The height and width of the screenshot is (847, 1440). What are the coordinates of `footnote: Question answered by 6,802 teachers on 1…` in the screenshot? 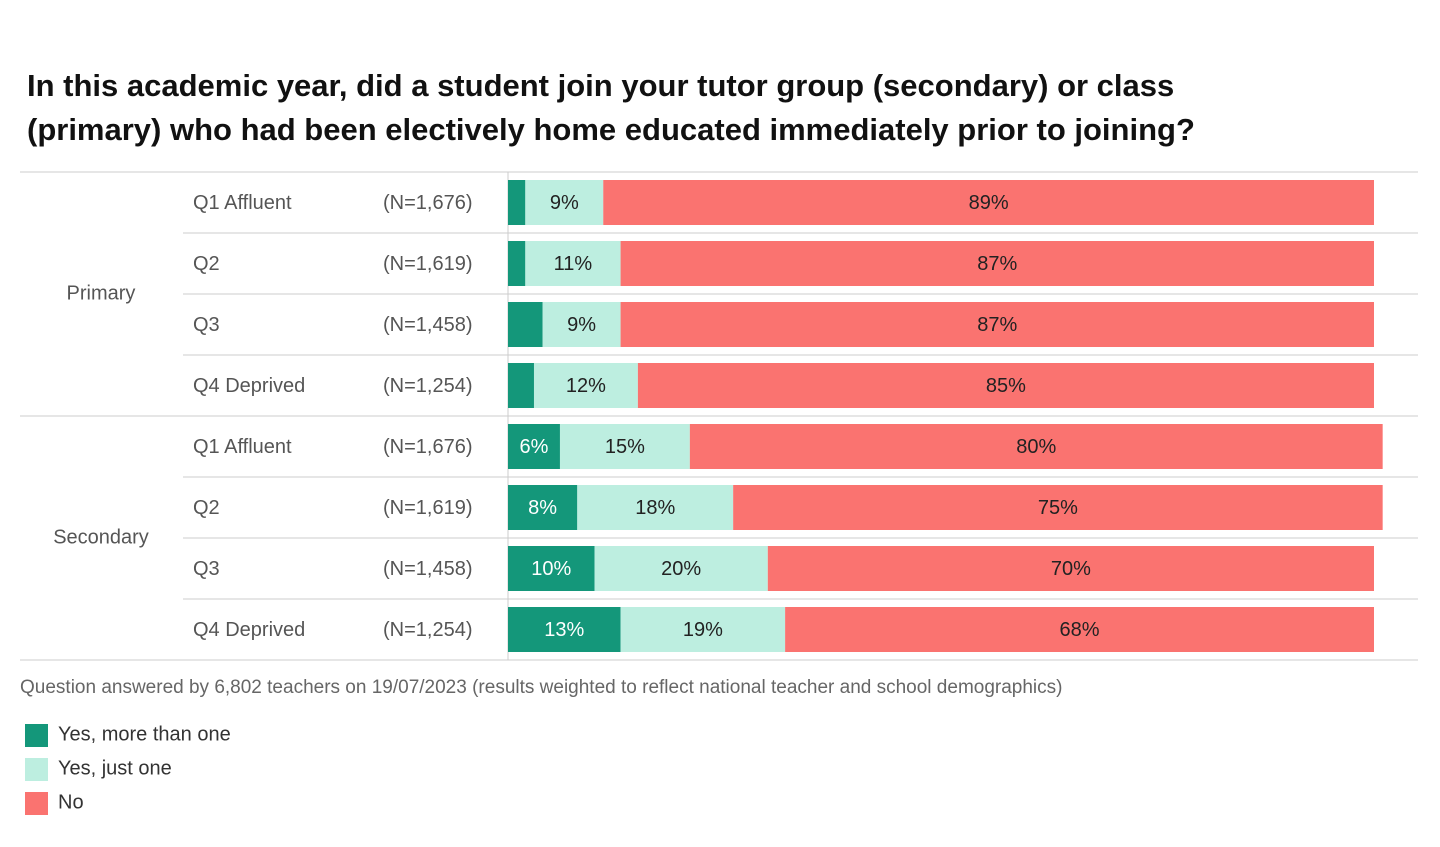 It's located at (541, 687).